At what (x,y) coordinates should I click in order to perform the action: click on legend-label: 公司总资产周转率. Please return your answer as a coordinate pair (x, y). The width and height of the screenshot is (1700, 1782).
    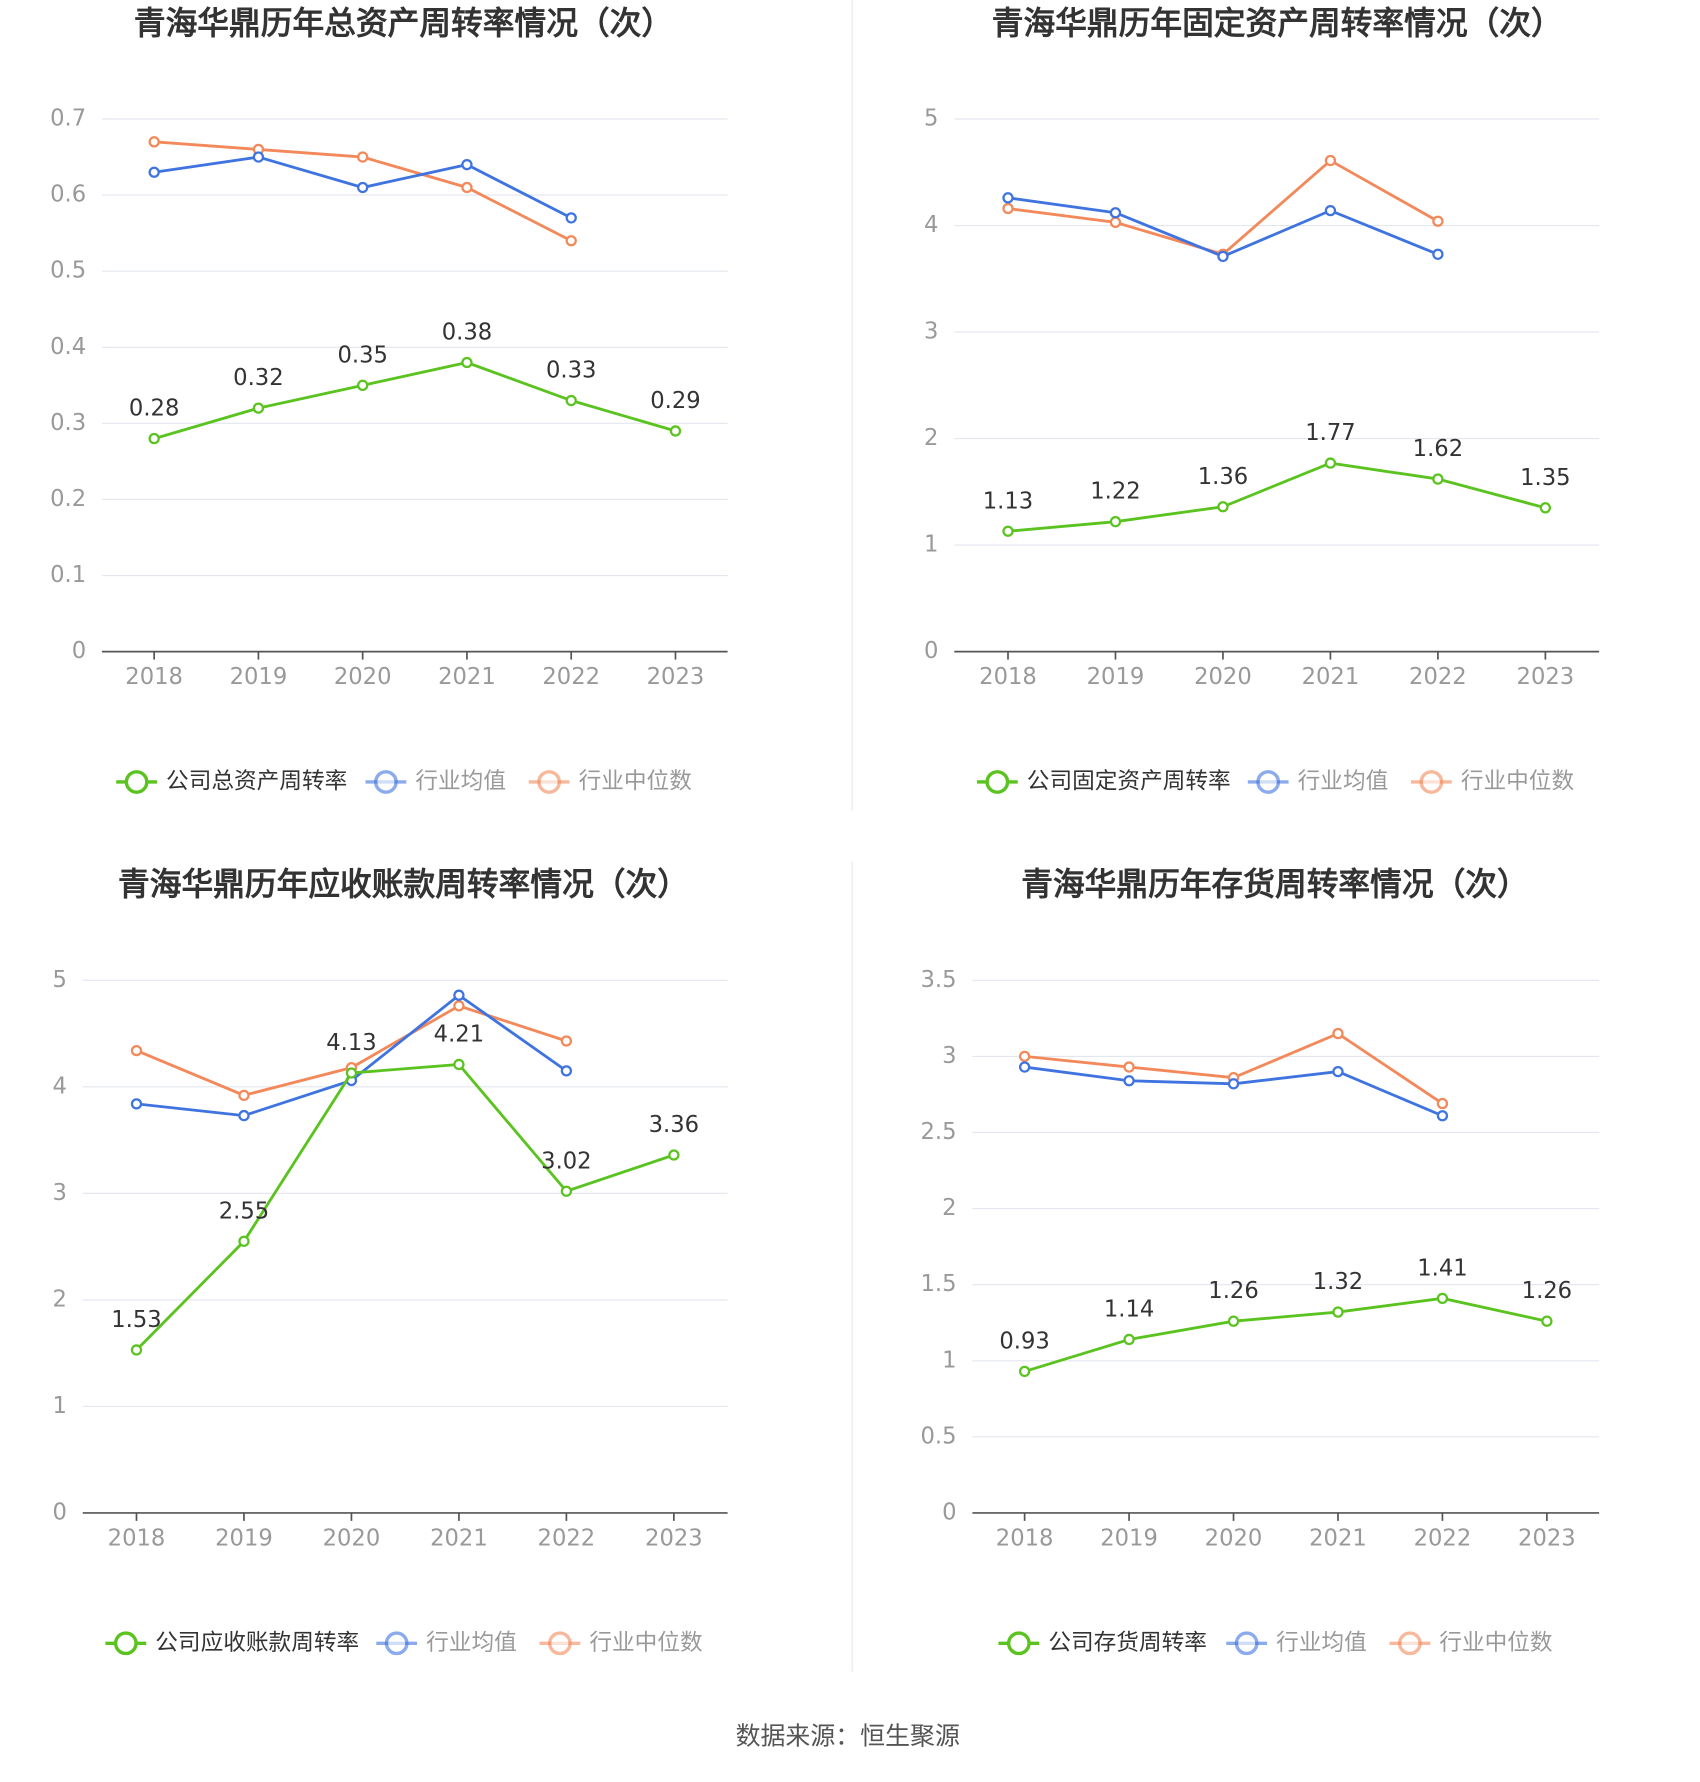
    Looking at the image, I should click on (256, 781).